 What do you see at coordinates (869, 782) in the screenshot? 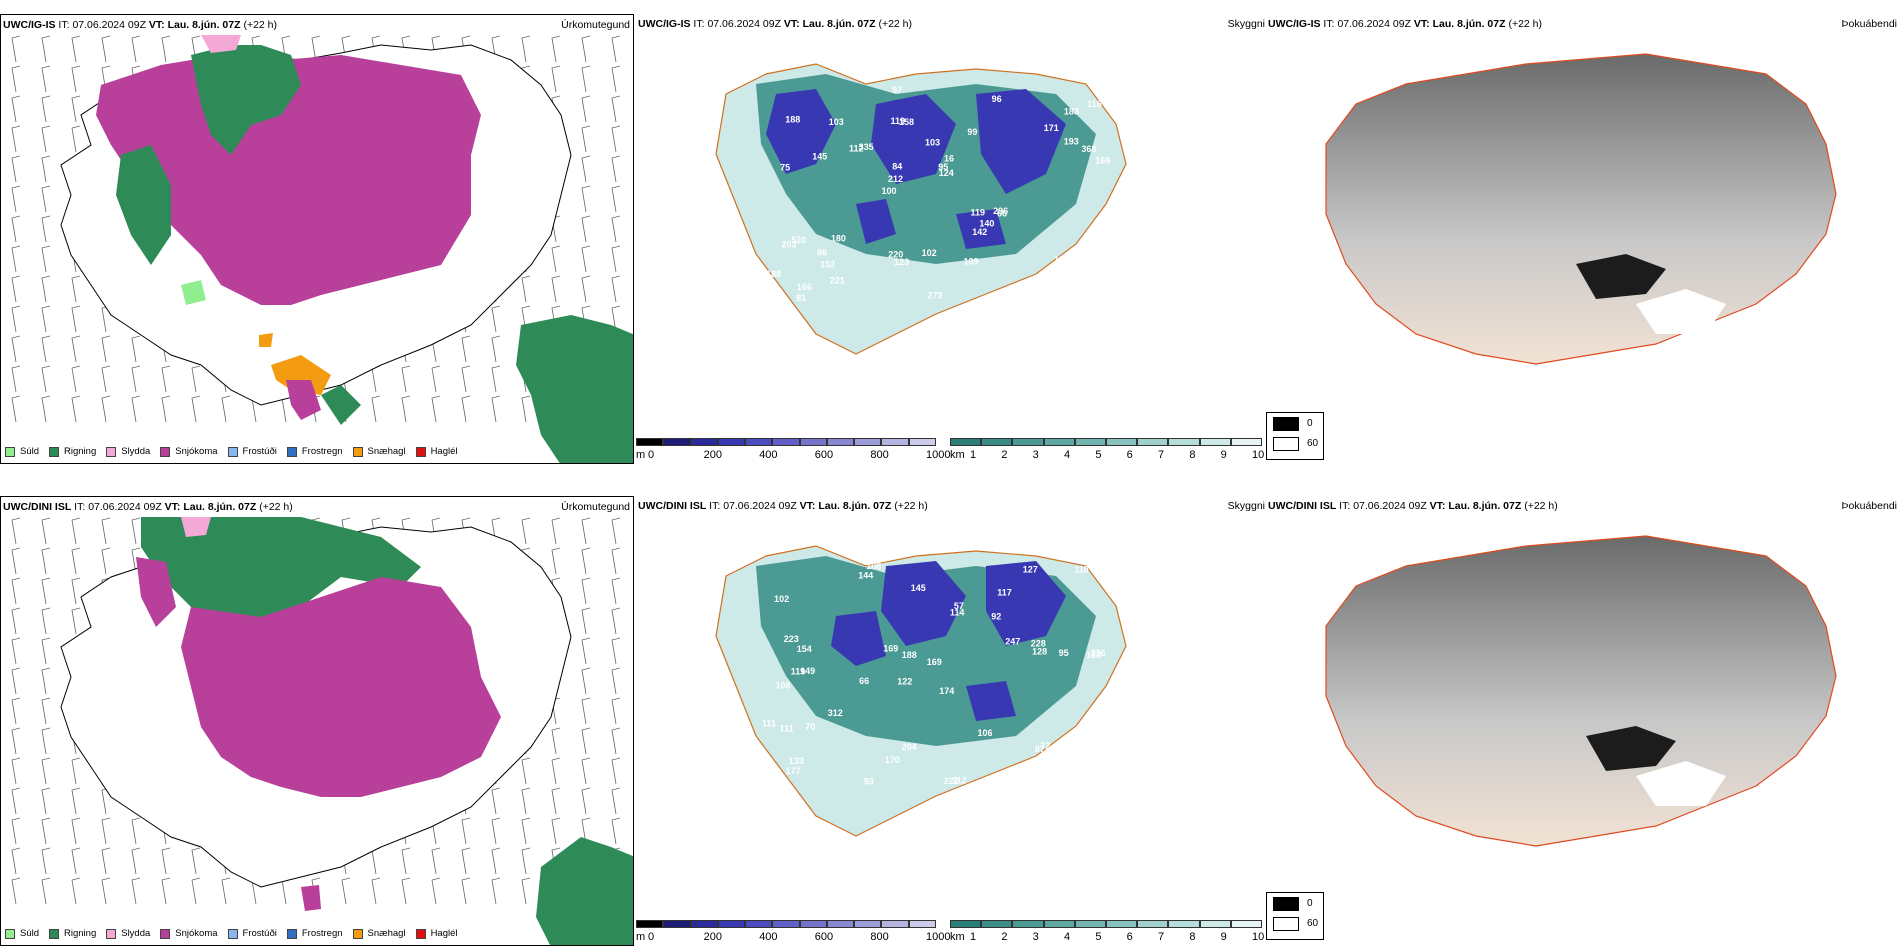
I see `ceiling-peak-value: 93` at bounding box center [869, 782].